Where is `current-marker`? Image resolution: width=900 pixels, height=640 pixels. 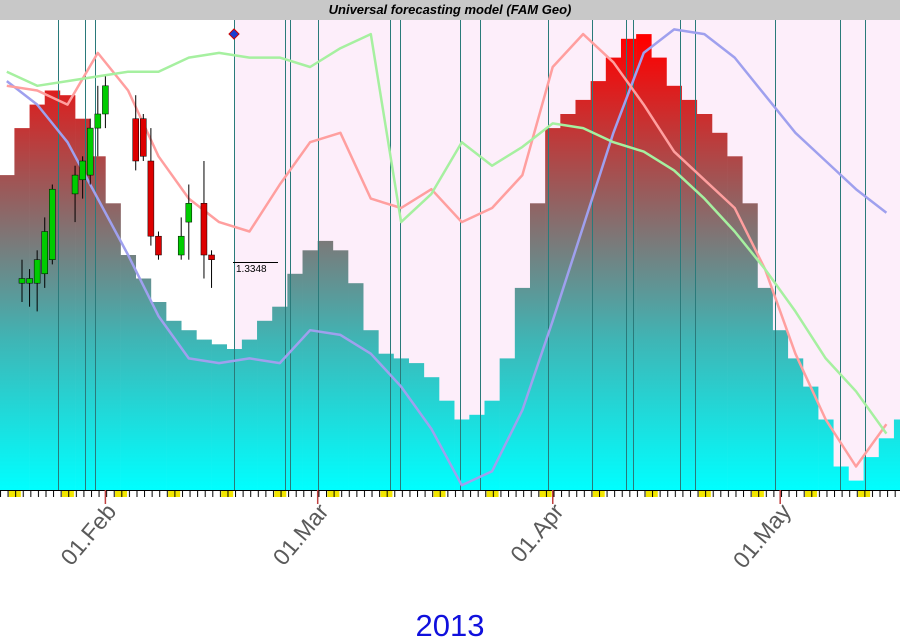 current-marker is located at coordinates (234, 34).